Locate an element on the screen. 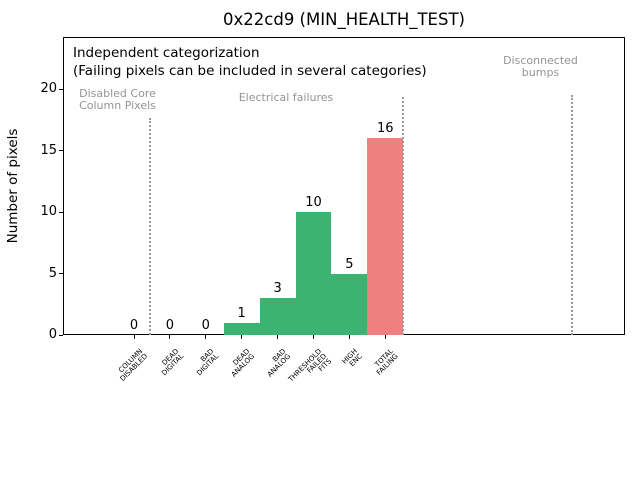 The height and width of the screenshot is (480, 640). bar-value-label: 5 is located at coordinates (349, 264).